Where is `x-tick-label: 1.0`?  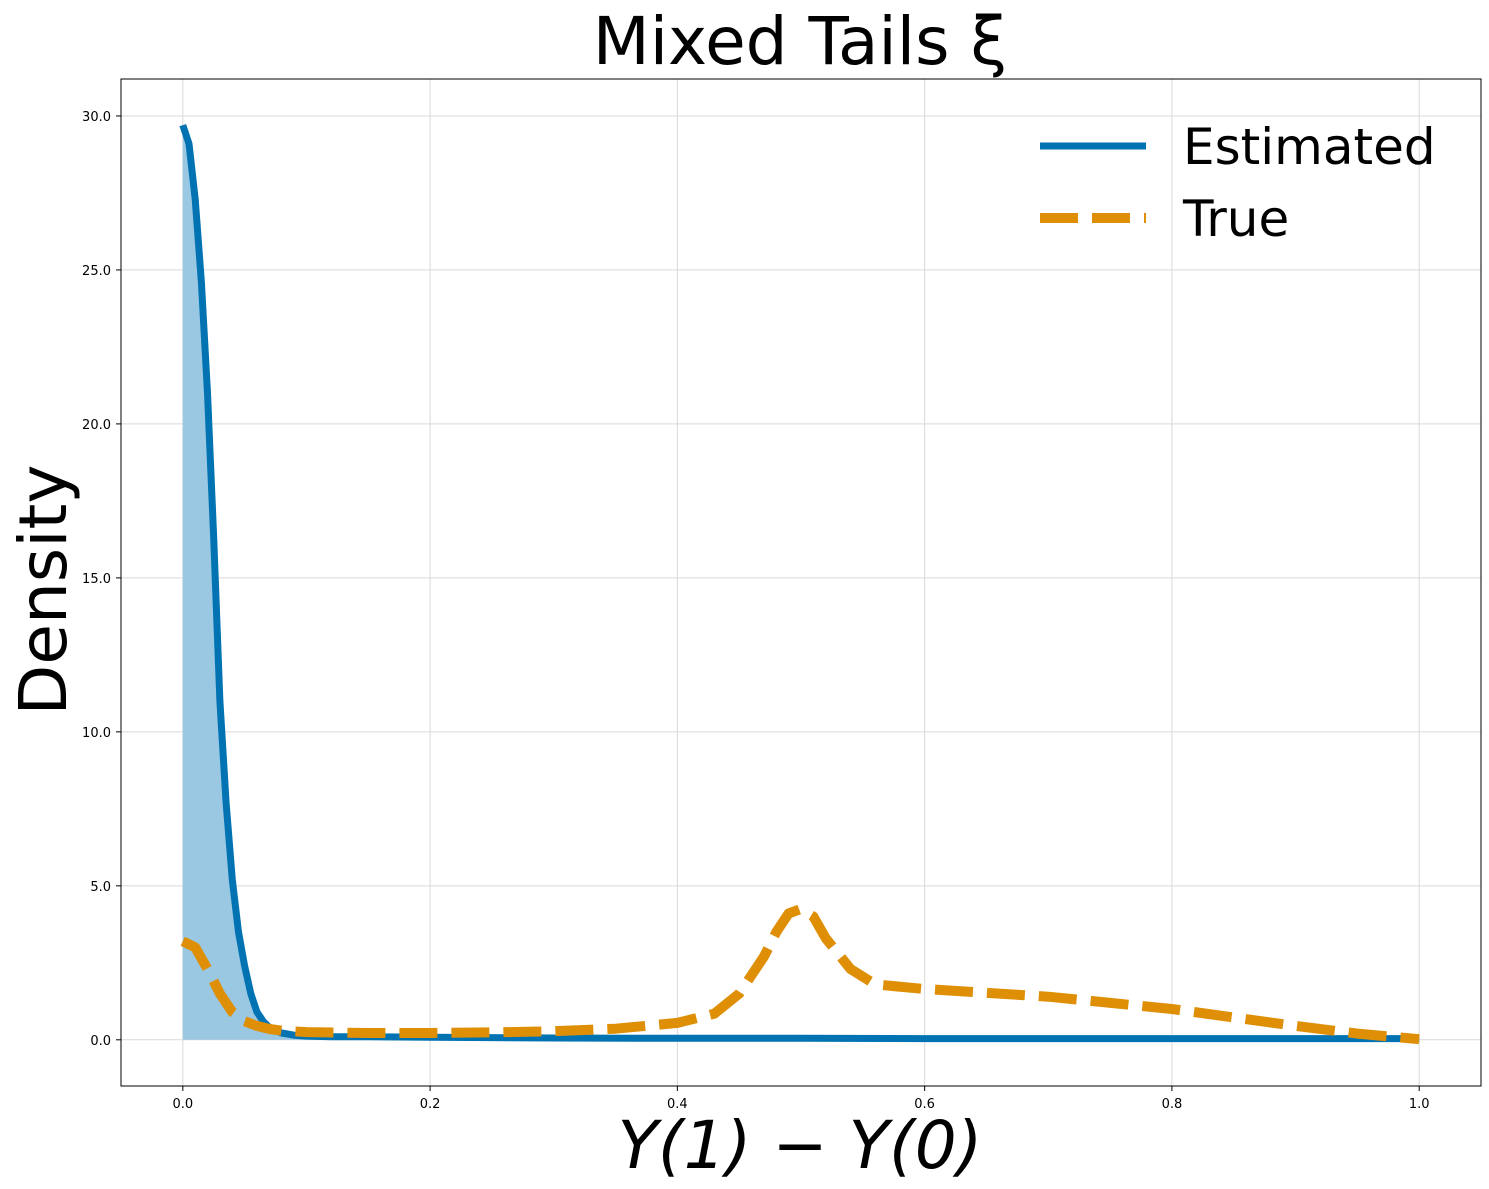
x-tick-label: 1.0 is located at coordinates (1419, 1104).